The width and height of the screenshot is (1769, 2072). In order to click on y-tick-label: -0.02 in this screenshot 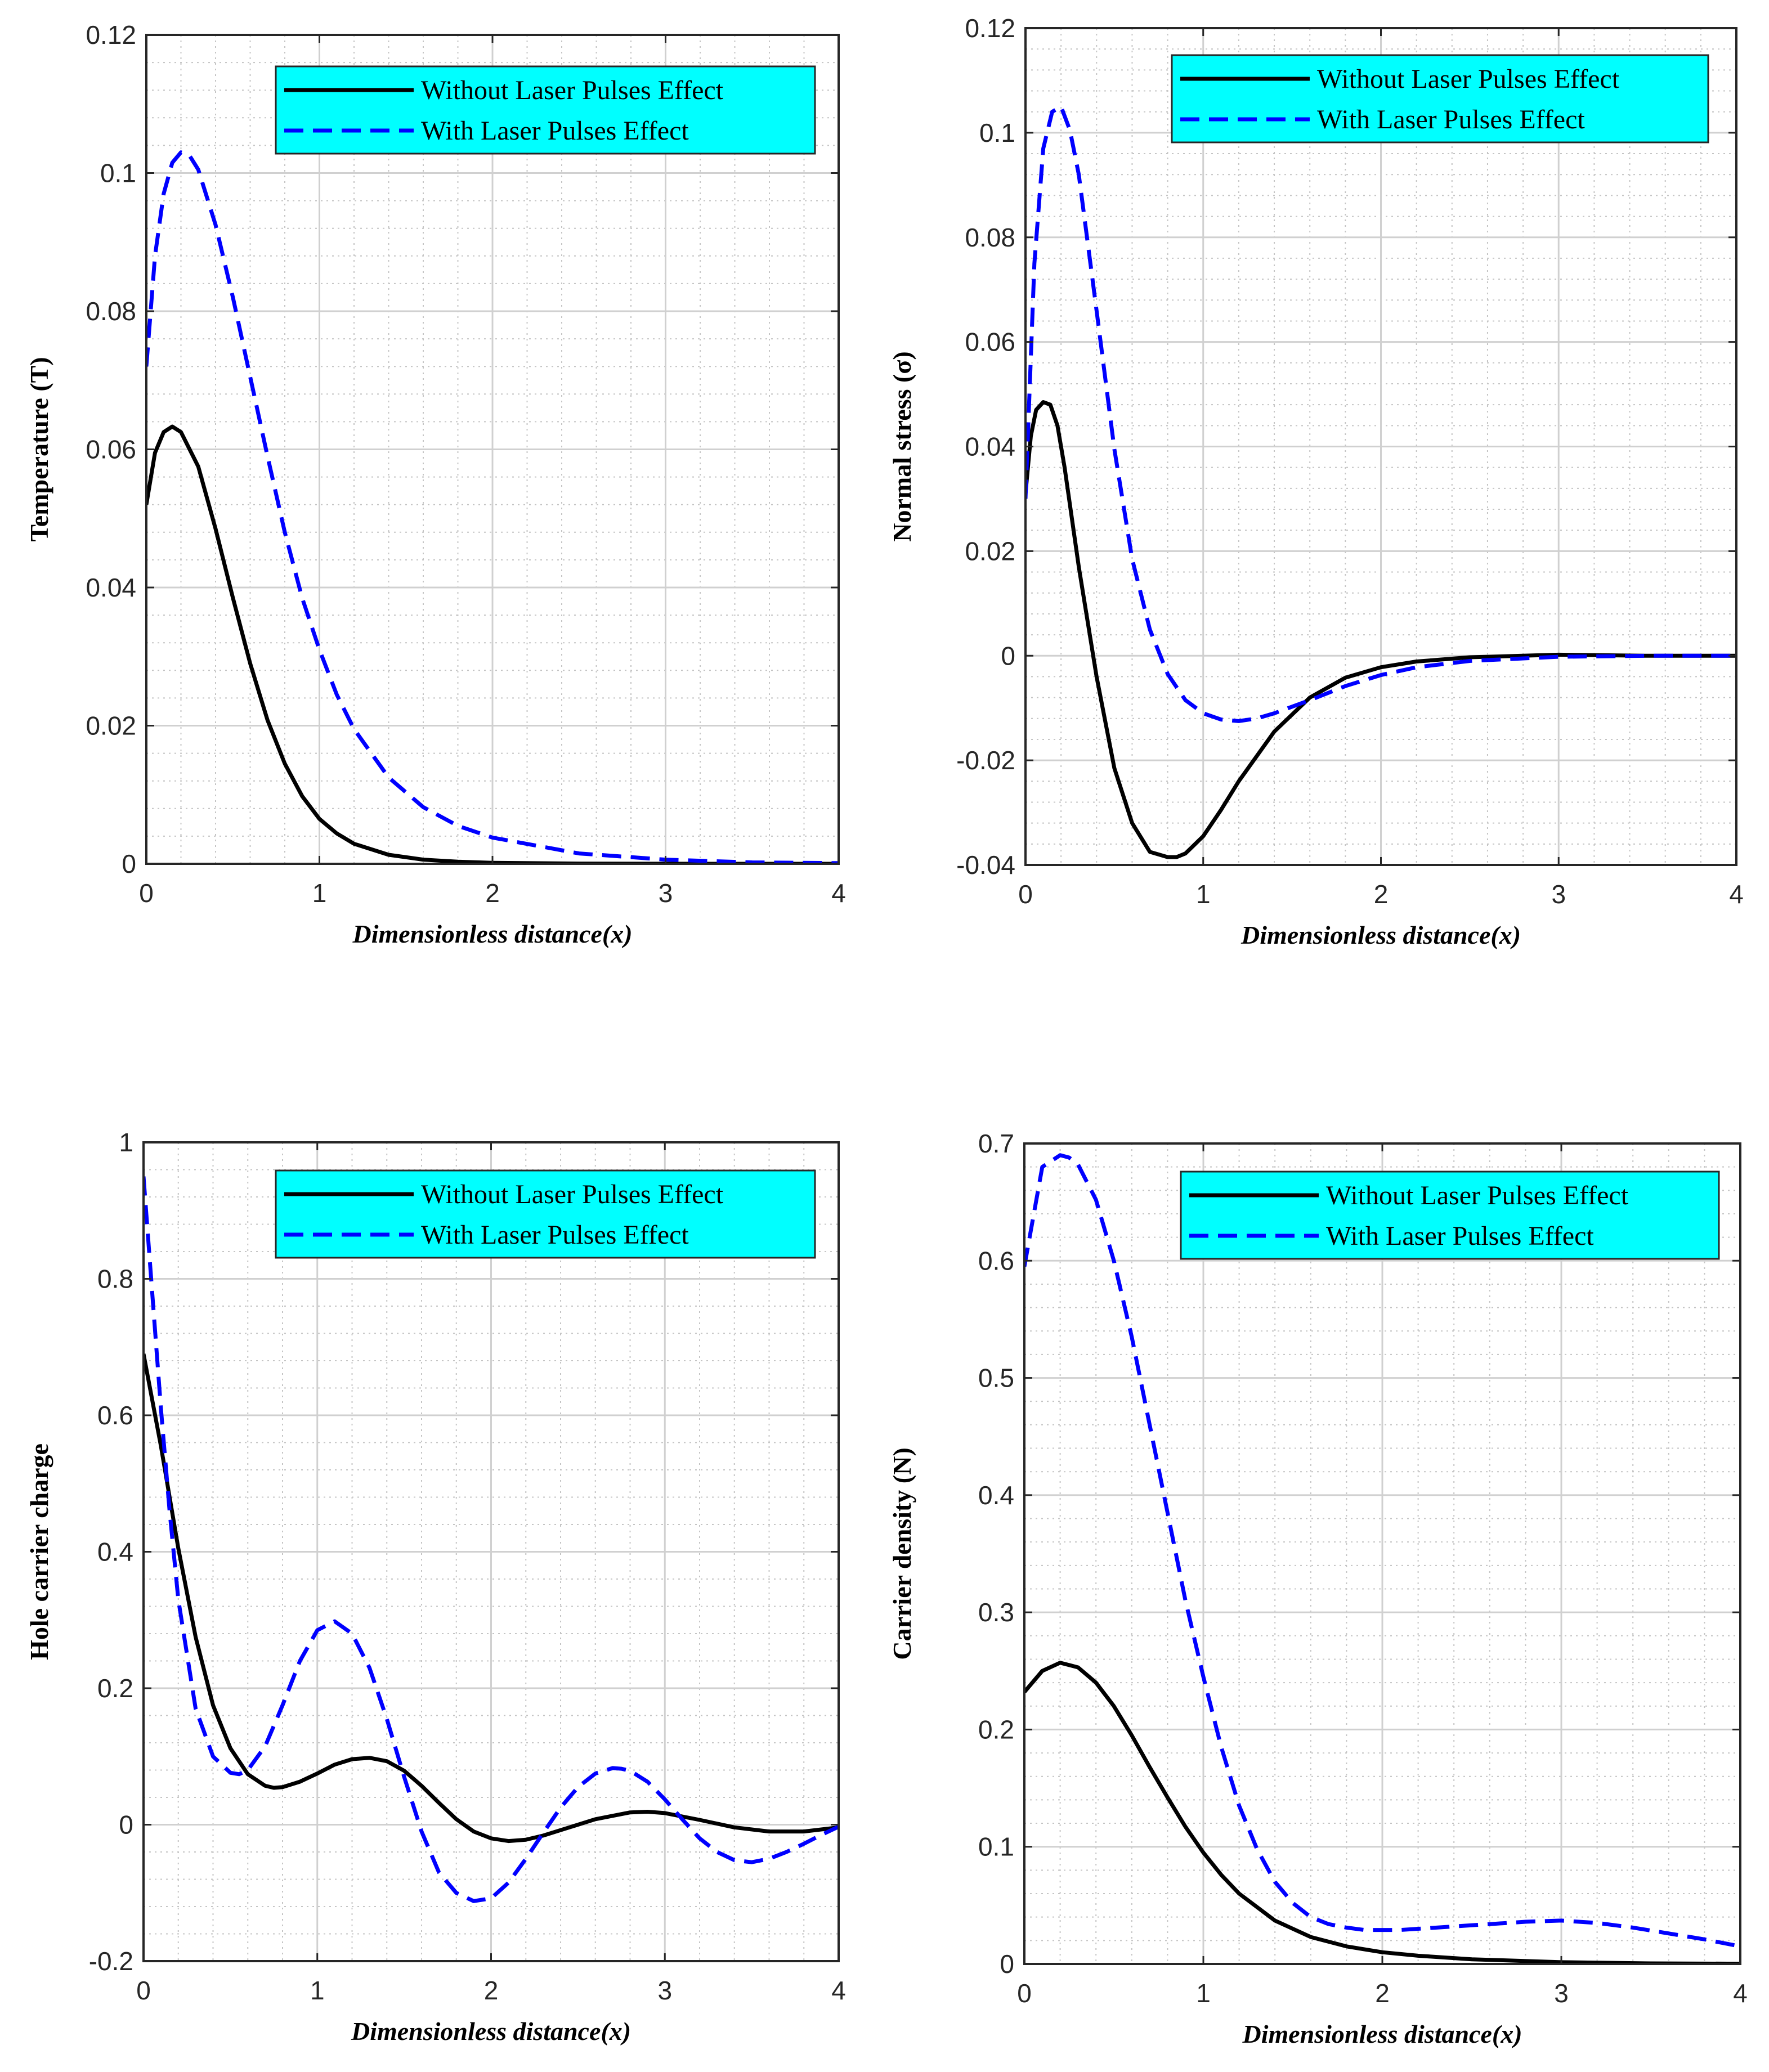, I will do `click(986, 760)`.